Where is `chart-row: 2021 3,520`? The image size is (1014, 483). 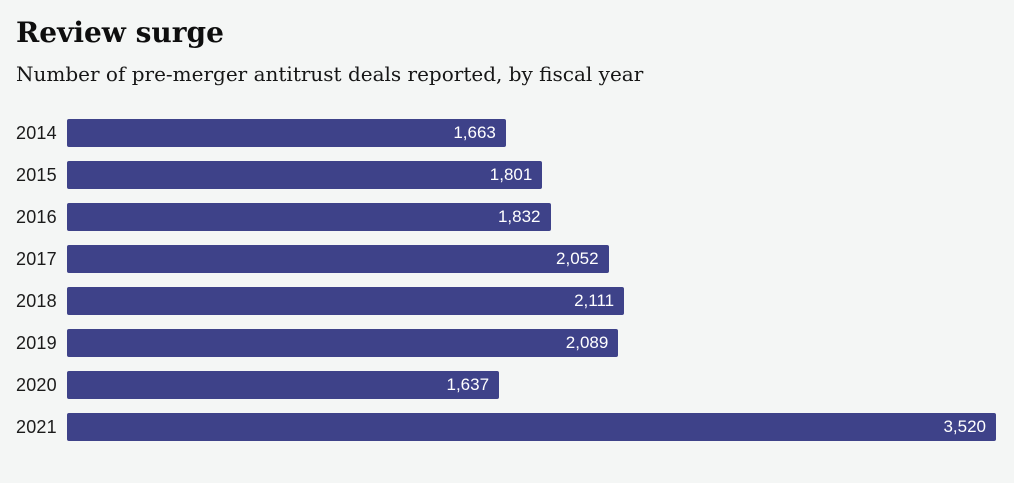 chart-row: 2021 3,520 is located at coordinates (506, 427).